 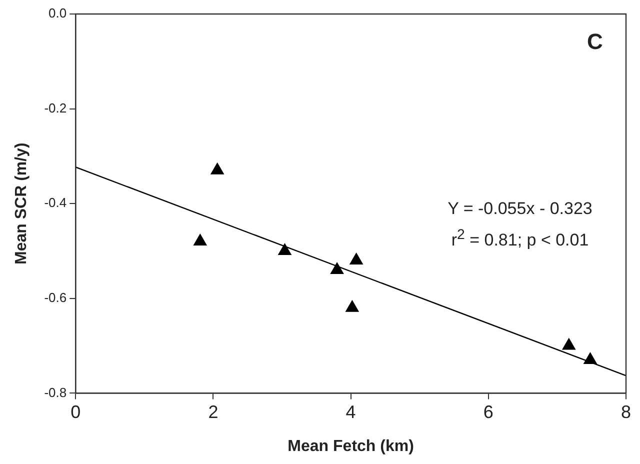 I want to click on x-tick-label: 6, so click(x=488, y=412).